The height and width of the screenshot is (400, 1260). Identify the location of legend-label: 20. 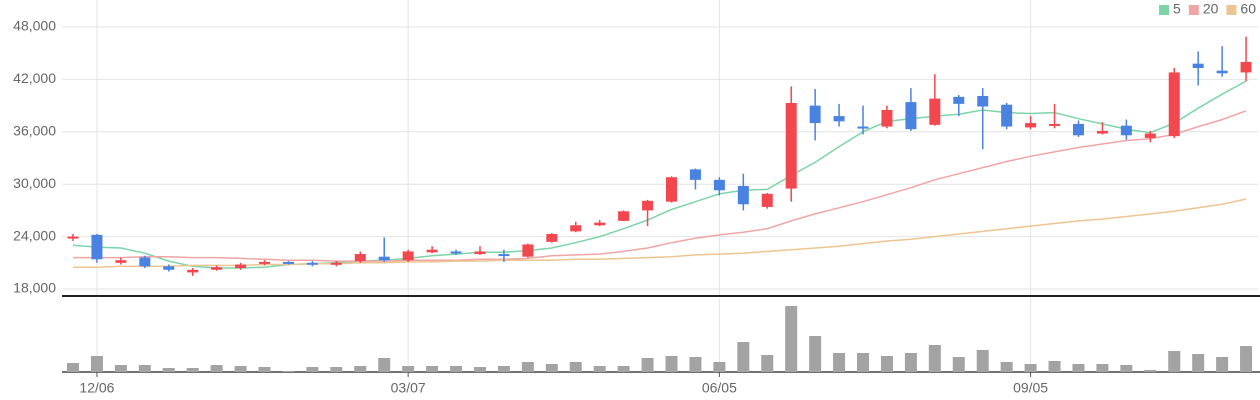
(1211, 9).